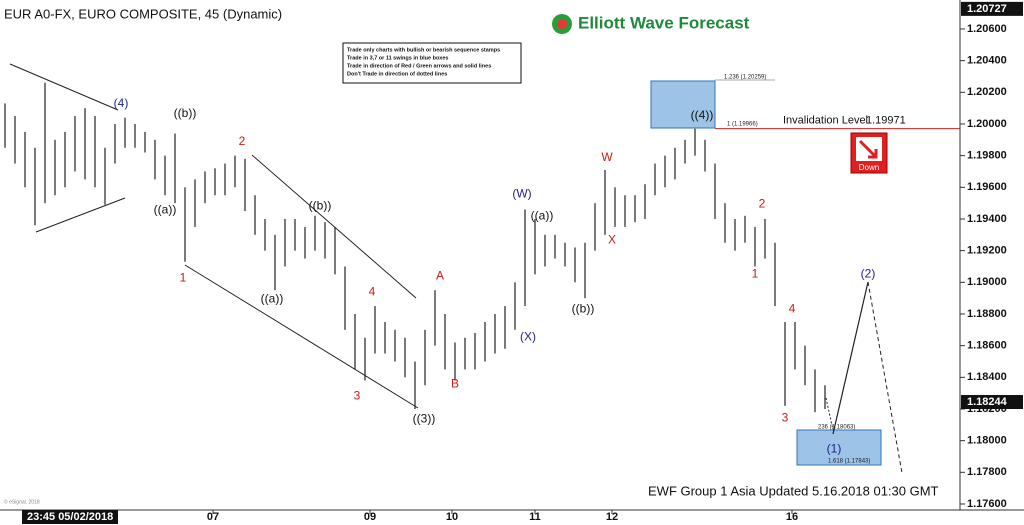  I want to click on y-tick-label: 1.17600, so click(987, 504).